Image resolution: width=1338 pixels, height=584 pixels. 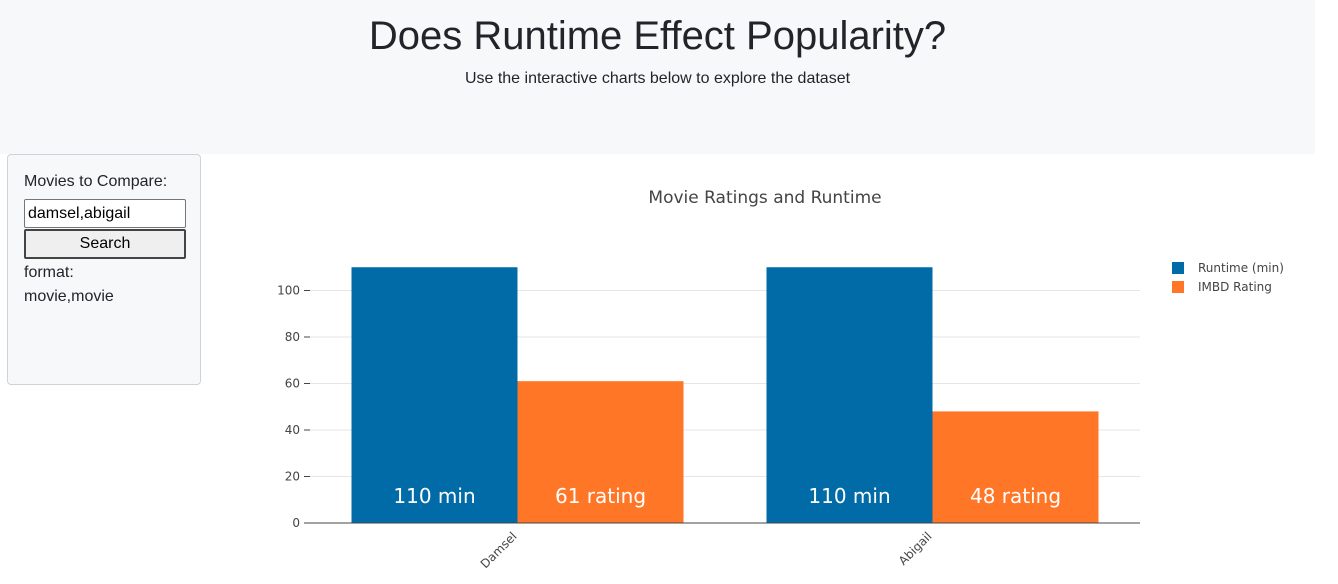 What do you see at coordinates (105, 213) in the screenshot?
I see `movie-search-input` at bounding box center [105, 213].